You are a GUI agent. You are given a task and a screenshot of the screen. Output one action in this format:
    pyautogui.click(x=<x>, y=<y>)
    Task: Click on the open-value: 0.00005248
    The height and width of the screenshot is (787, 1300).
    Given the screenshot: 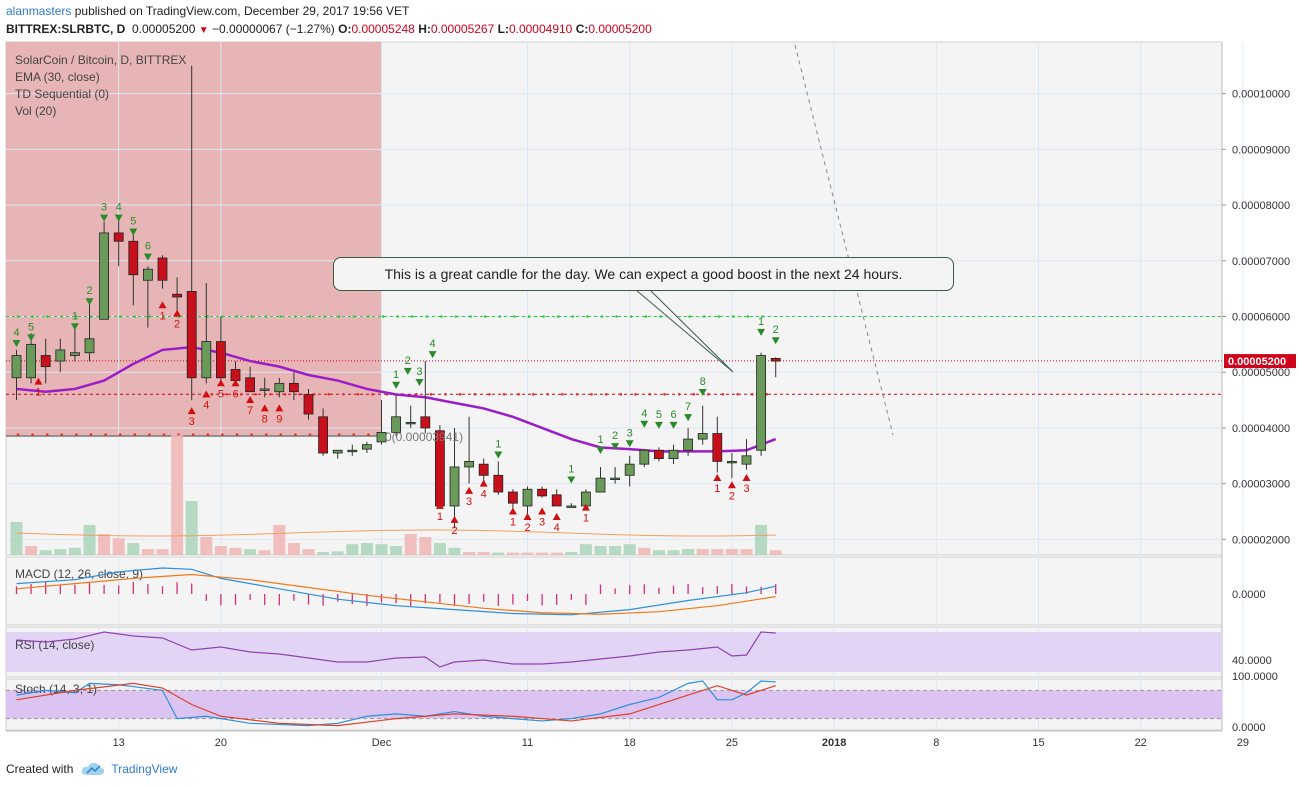 What is the action you would take?
    pyautogui.click(x=383, y=29)
    